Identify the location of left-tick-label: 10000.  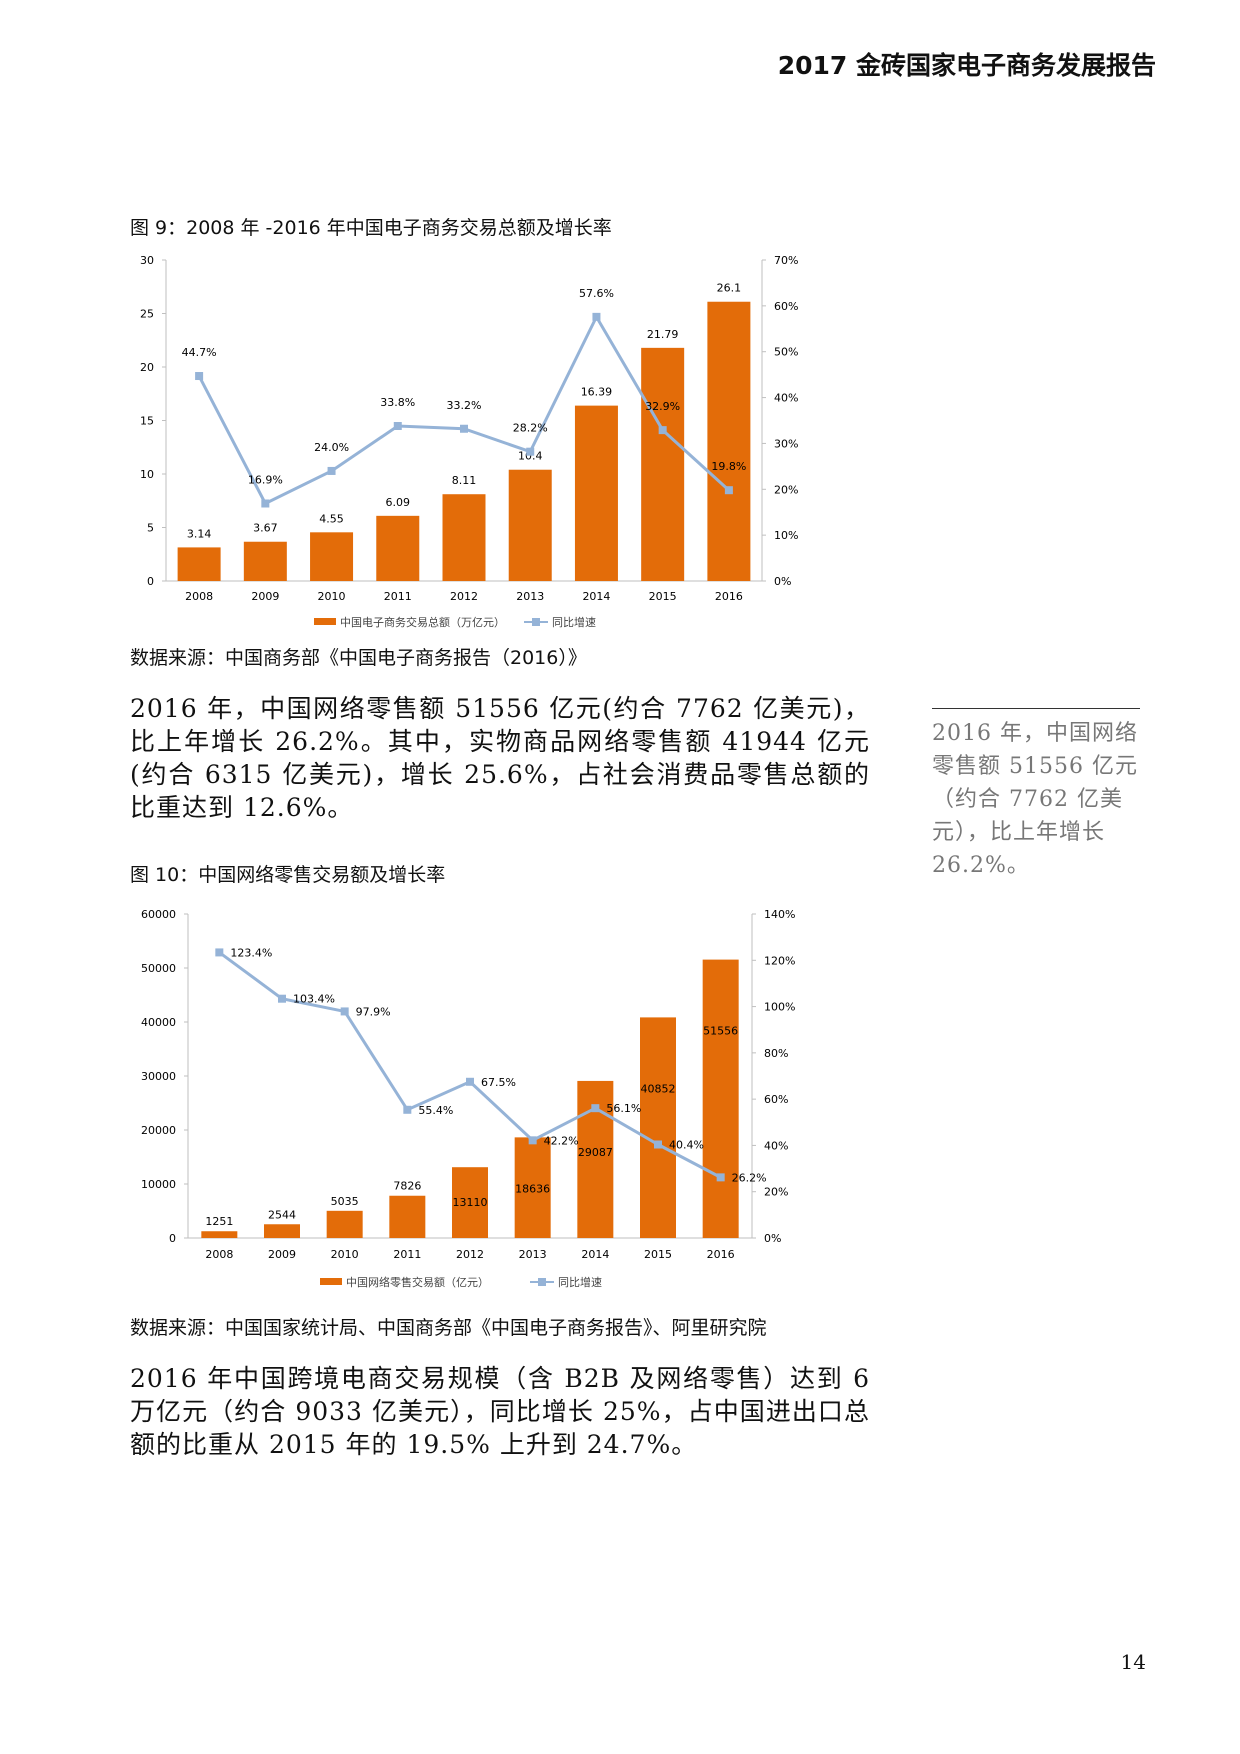
(158, 1184).